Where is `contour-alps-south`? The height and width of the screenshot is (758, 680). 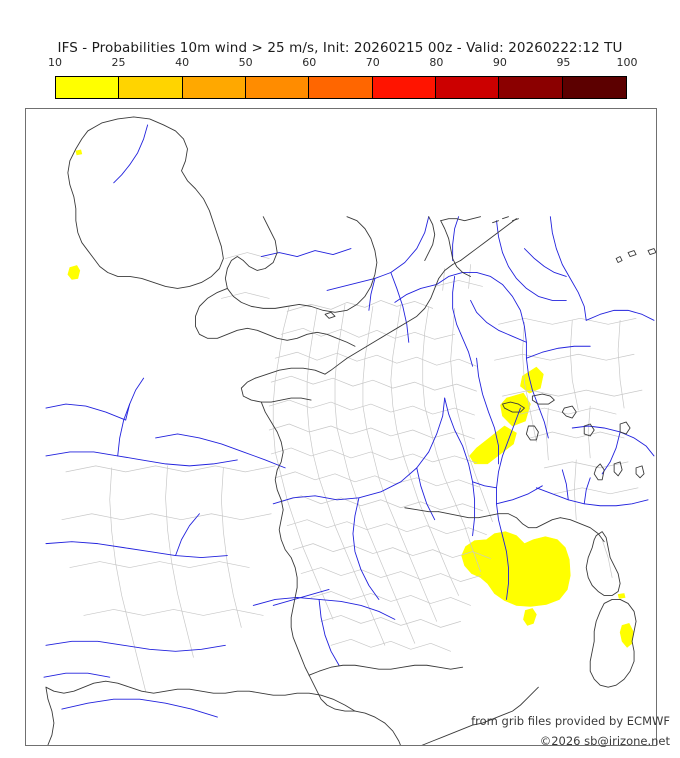 contour-alps-south is located at coordinates (493, 445).